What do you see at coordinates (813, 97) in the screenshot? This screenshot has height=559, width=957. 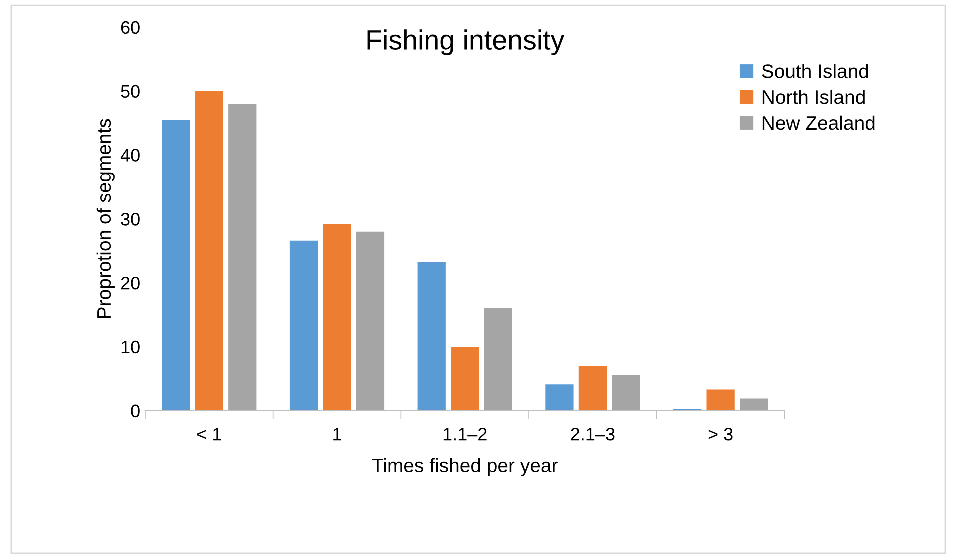 I see `legend-label: North Island` at bounding box center [813, 97].